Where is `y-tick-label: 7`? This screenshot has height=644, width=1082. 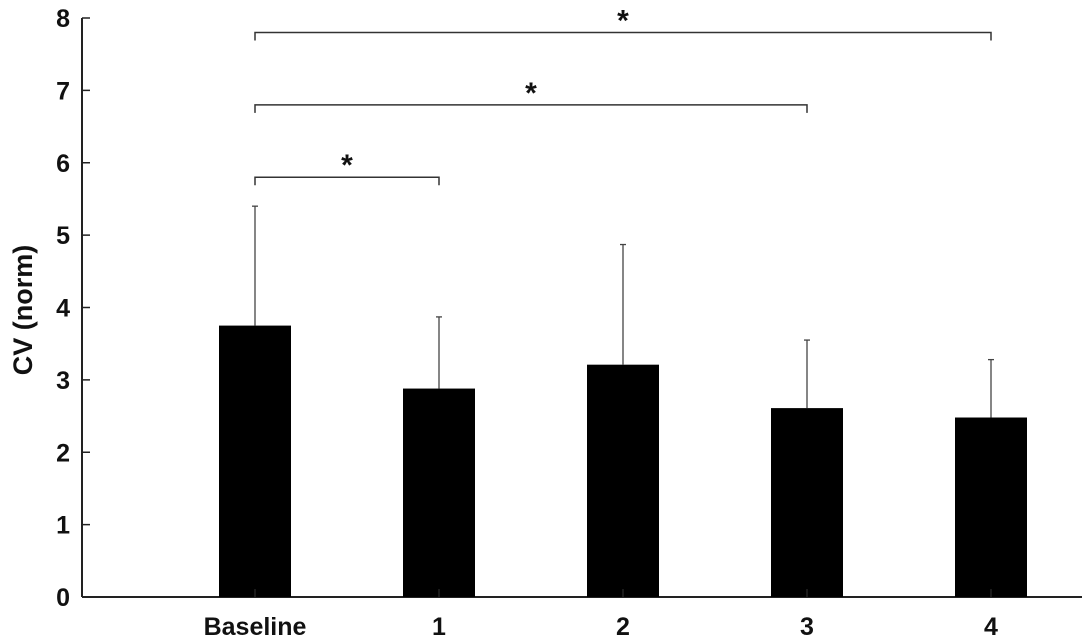
y-tick-label: 7 is located at coordinates (63, 91).